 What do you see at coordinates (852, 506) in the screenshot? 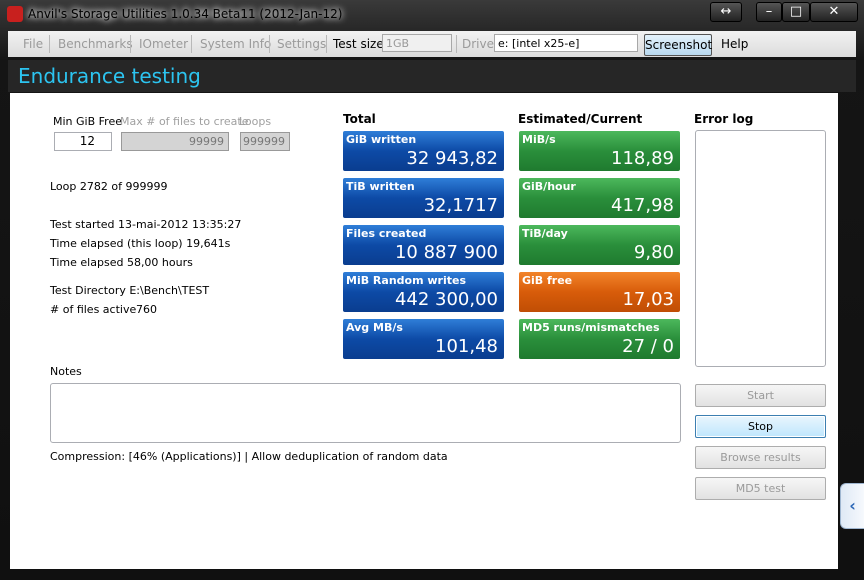
I see `side-tab: ‹` at bounding box center [852, 506].